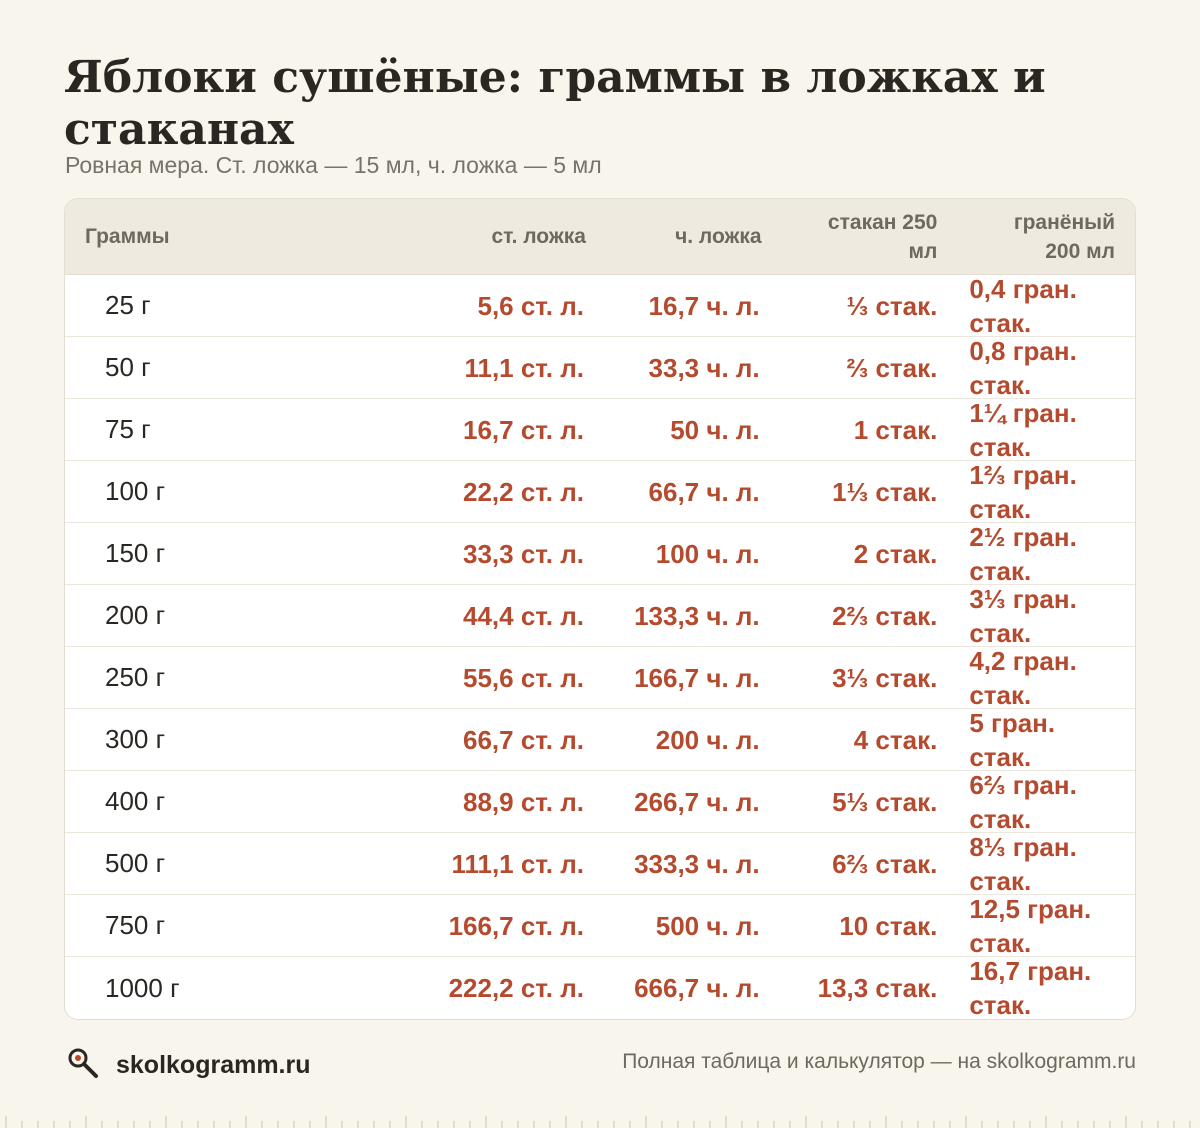  What do you see at coordinates (707, 553) in the screenshot?
I see `cell-value: 100 ч. л.` at bounding box center [707, 553].